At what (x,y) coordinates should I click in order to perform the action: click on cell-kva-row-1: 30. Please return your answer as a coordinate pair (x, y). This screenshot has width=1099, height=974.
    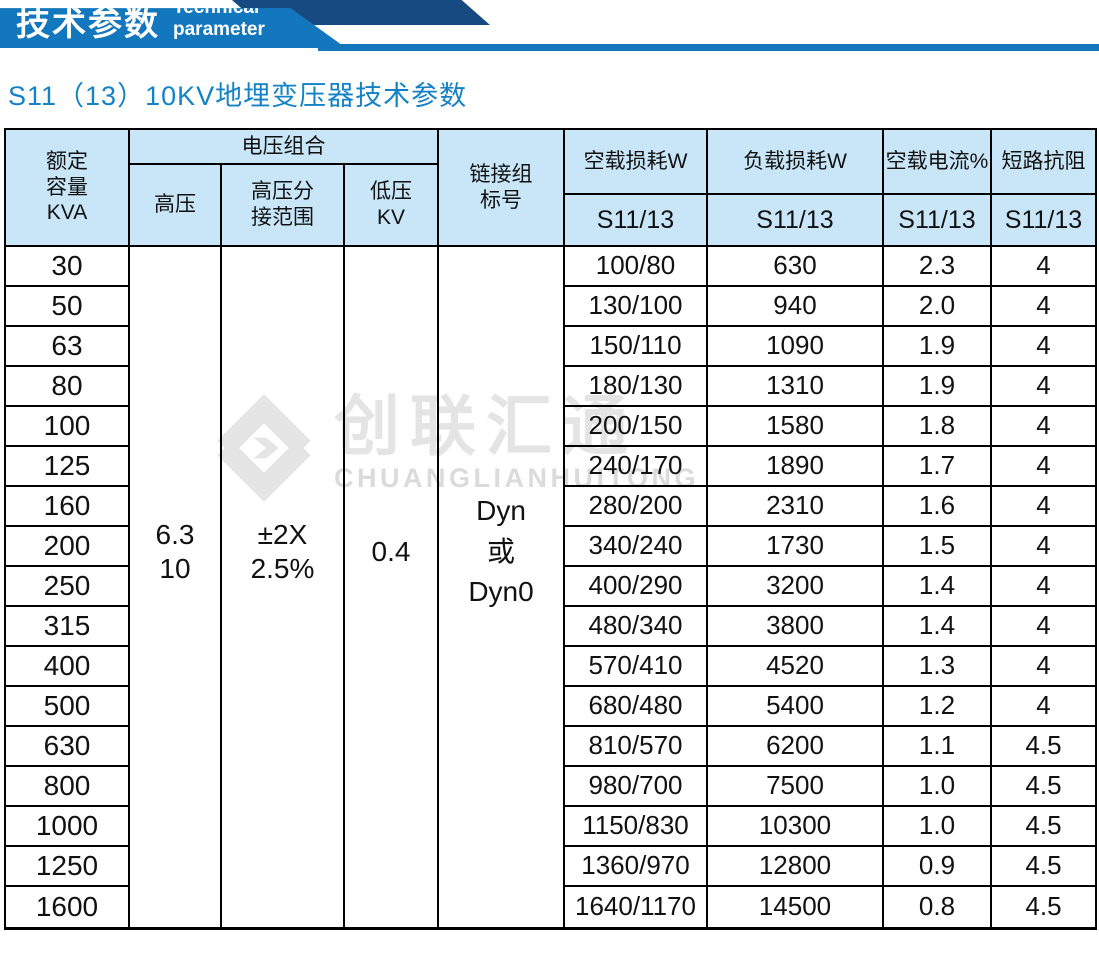
    Looking at the image, I should click on (68, 267).